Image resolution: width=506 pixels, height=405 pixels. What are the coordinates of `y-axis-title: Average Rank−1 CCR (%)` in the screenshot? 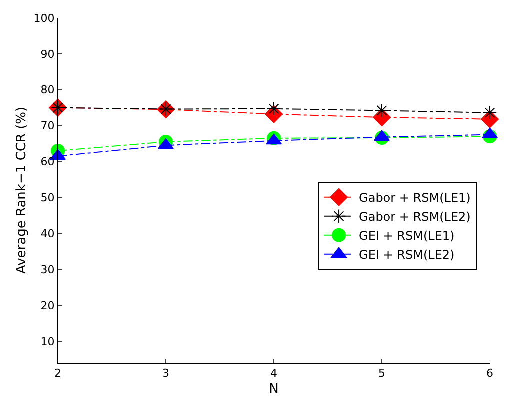 It's located at (22, 190).